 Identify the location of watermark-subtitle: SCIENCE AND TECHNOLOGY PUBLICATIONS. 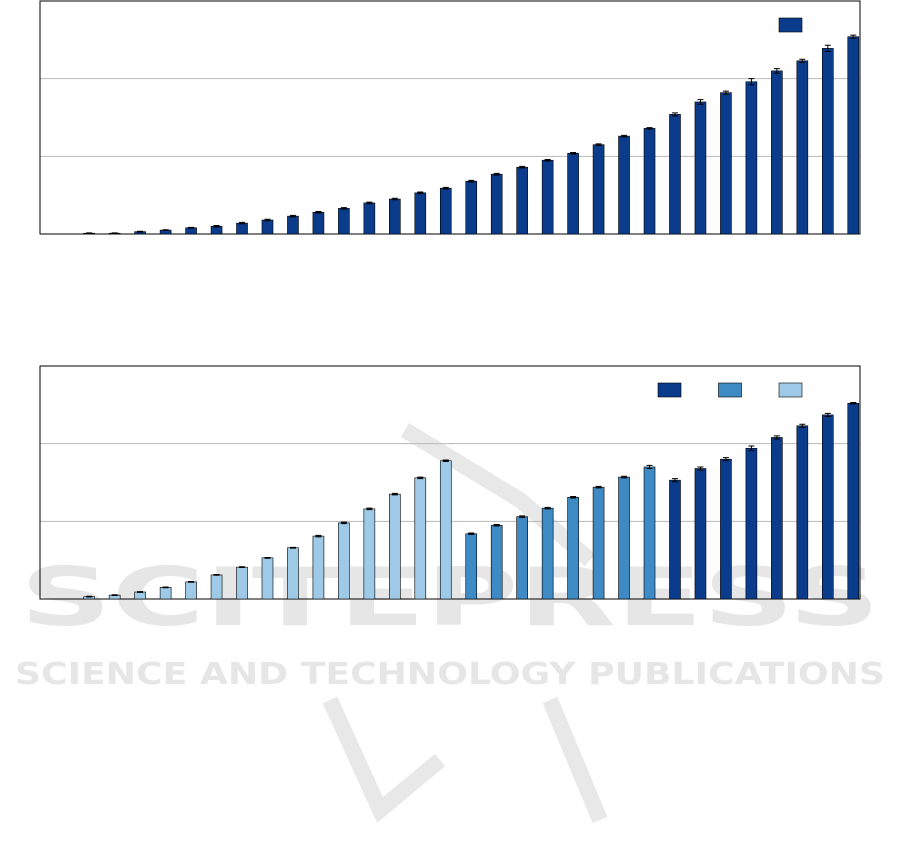
(450, 674).